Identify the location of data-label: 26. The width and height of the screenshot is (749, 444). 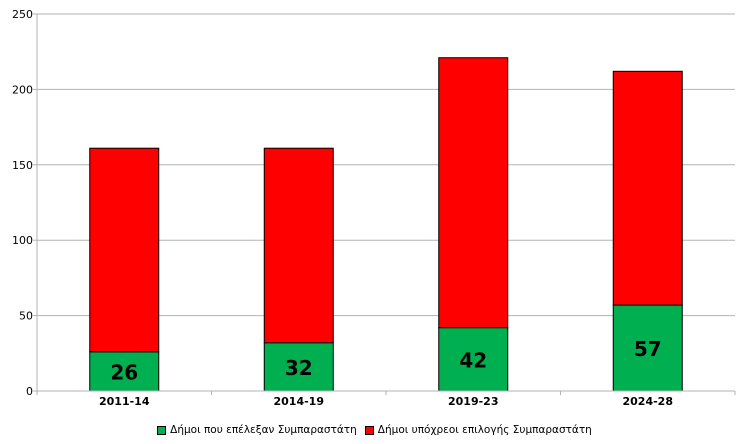
(124, 372).